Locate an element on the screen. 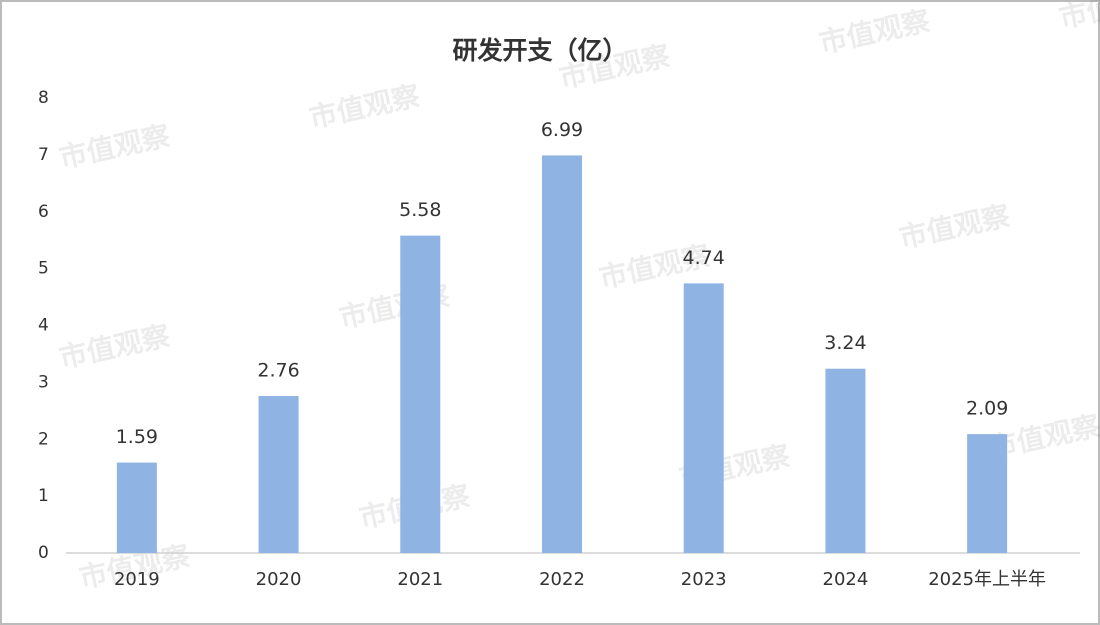 The width and height of the screenshot is (1100, 625). x-tick-label: 2020 is located at coordinates (279, 579).